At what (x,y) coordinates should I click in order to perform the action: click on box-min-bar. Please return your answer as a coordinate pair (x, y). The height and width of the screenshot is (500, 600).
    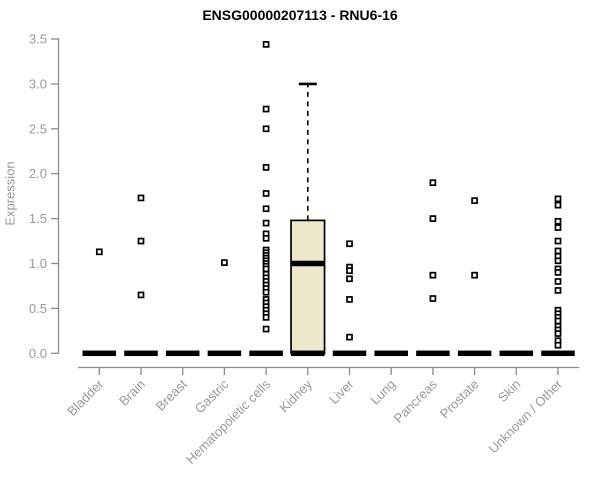
    Looking at the image, I should click on (308, 353).